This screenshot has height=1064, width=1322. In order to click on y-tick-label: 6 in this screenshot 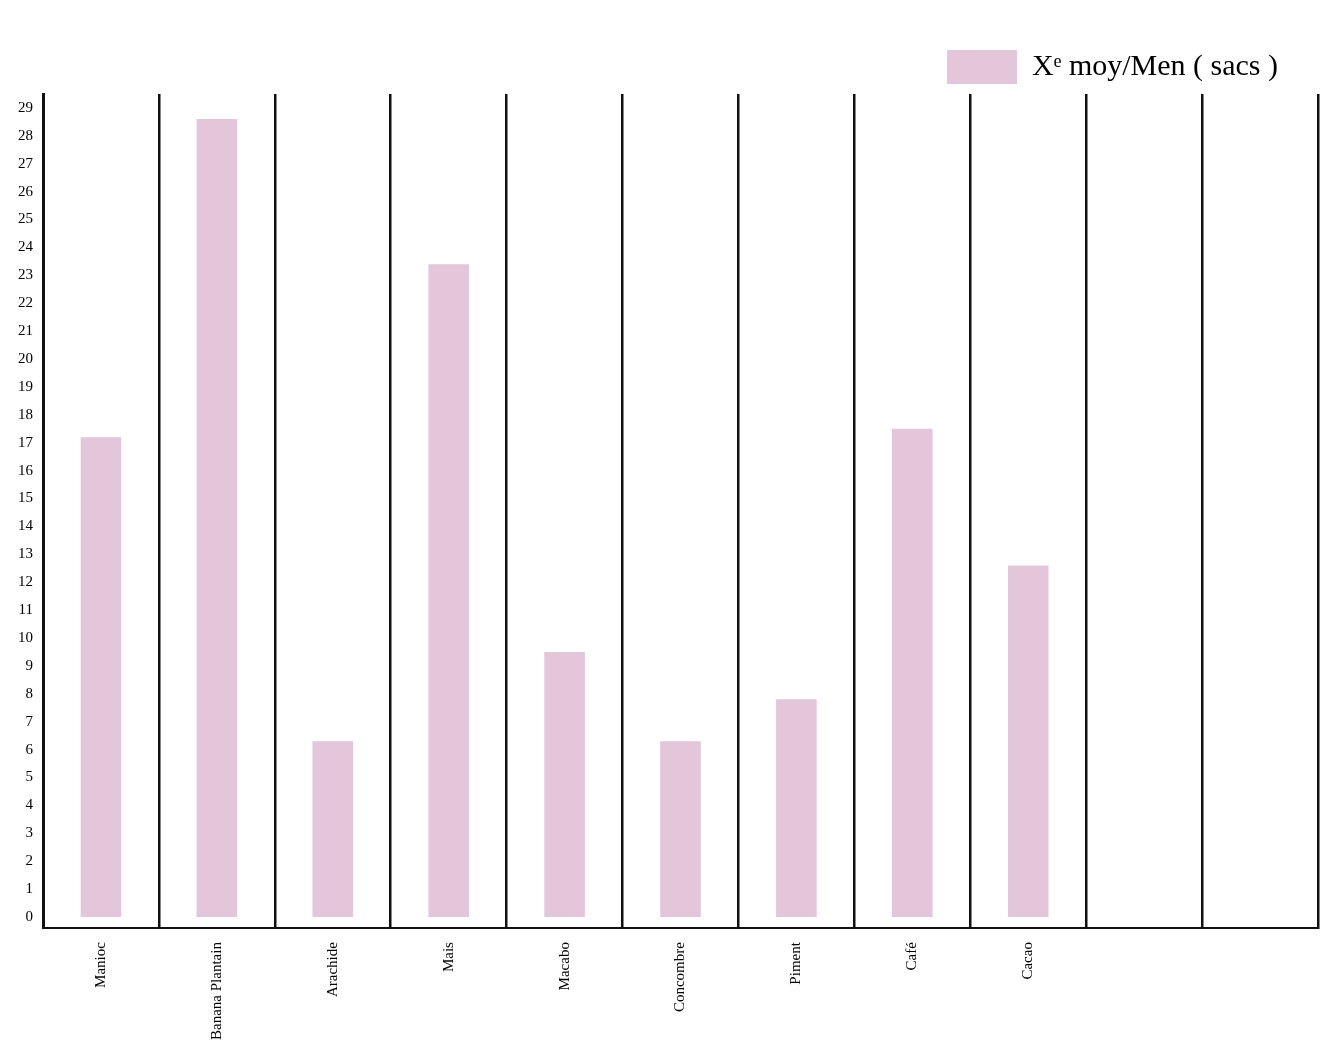, I will do `click(29, 748)`.